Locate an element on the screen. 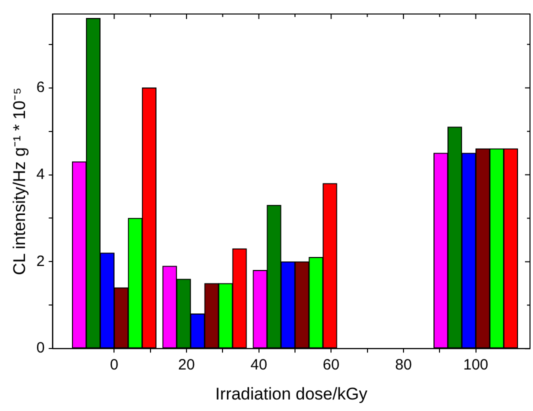 Image resolution: width=533 pixels, height=411 pixels. x-axis-title: Irradiation dose/kGy is located at coordinates (291, 394).